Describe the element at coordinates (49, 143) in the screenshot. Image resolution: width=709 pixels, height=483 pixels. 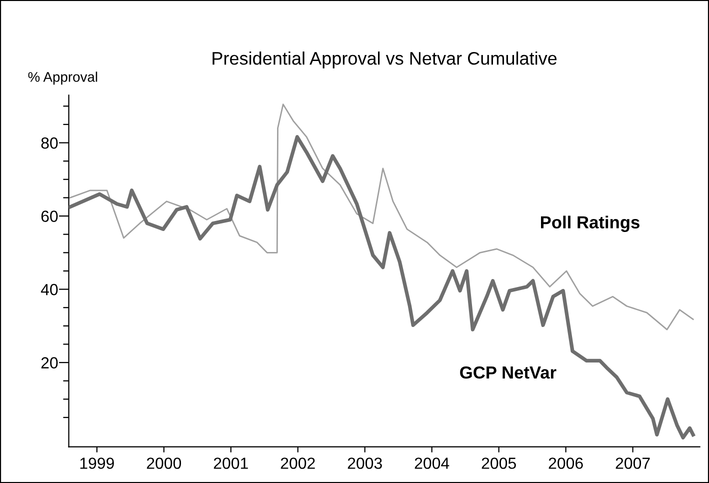
I see `y-tick-label: 80` at that location.